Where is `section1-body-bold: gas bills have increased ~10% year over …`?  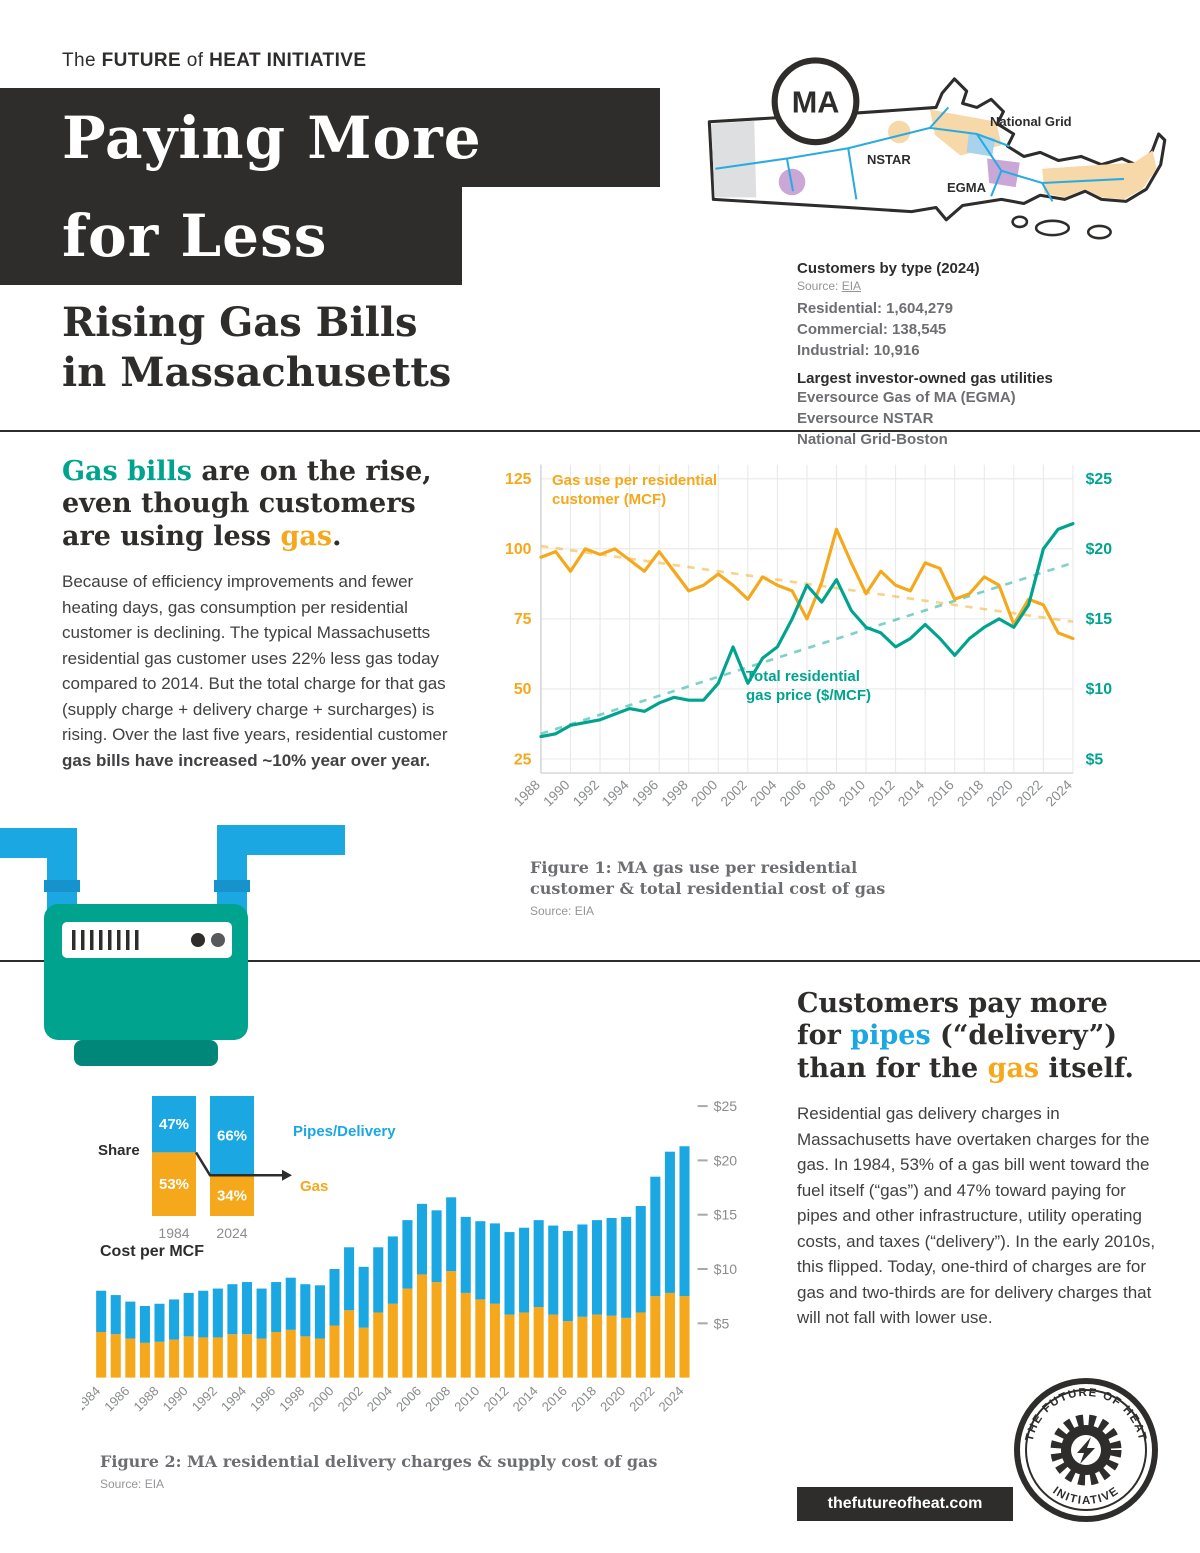 section1-body-bold: gas bills have increased ~10% year over … is located at coordinates (246, 760).